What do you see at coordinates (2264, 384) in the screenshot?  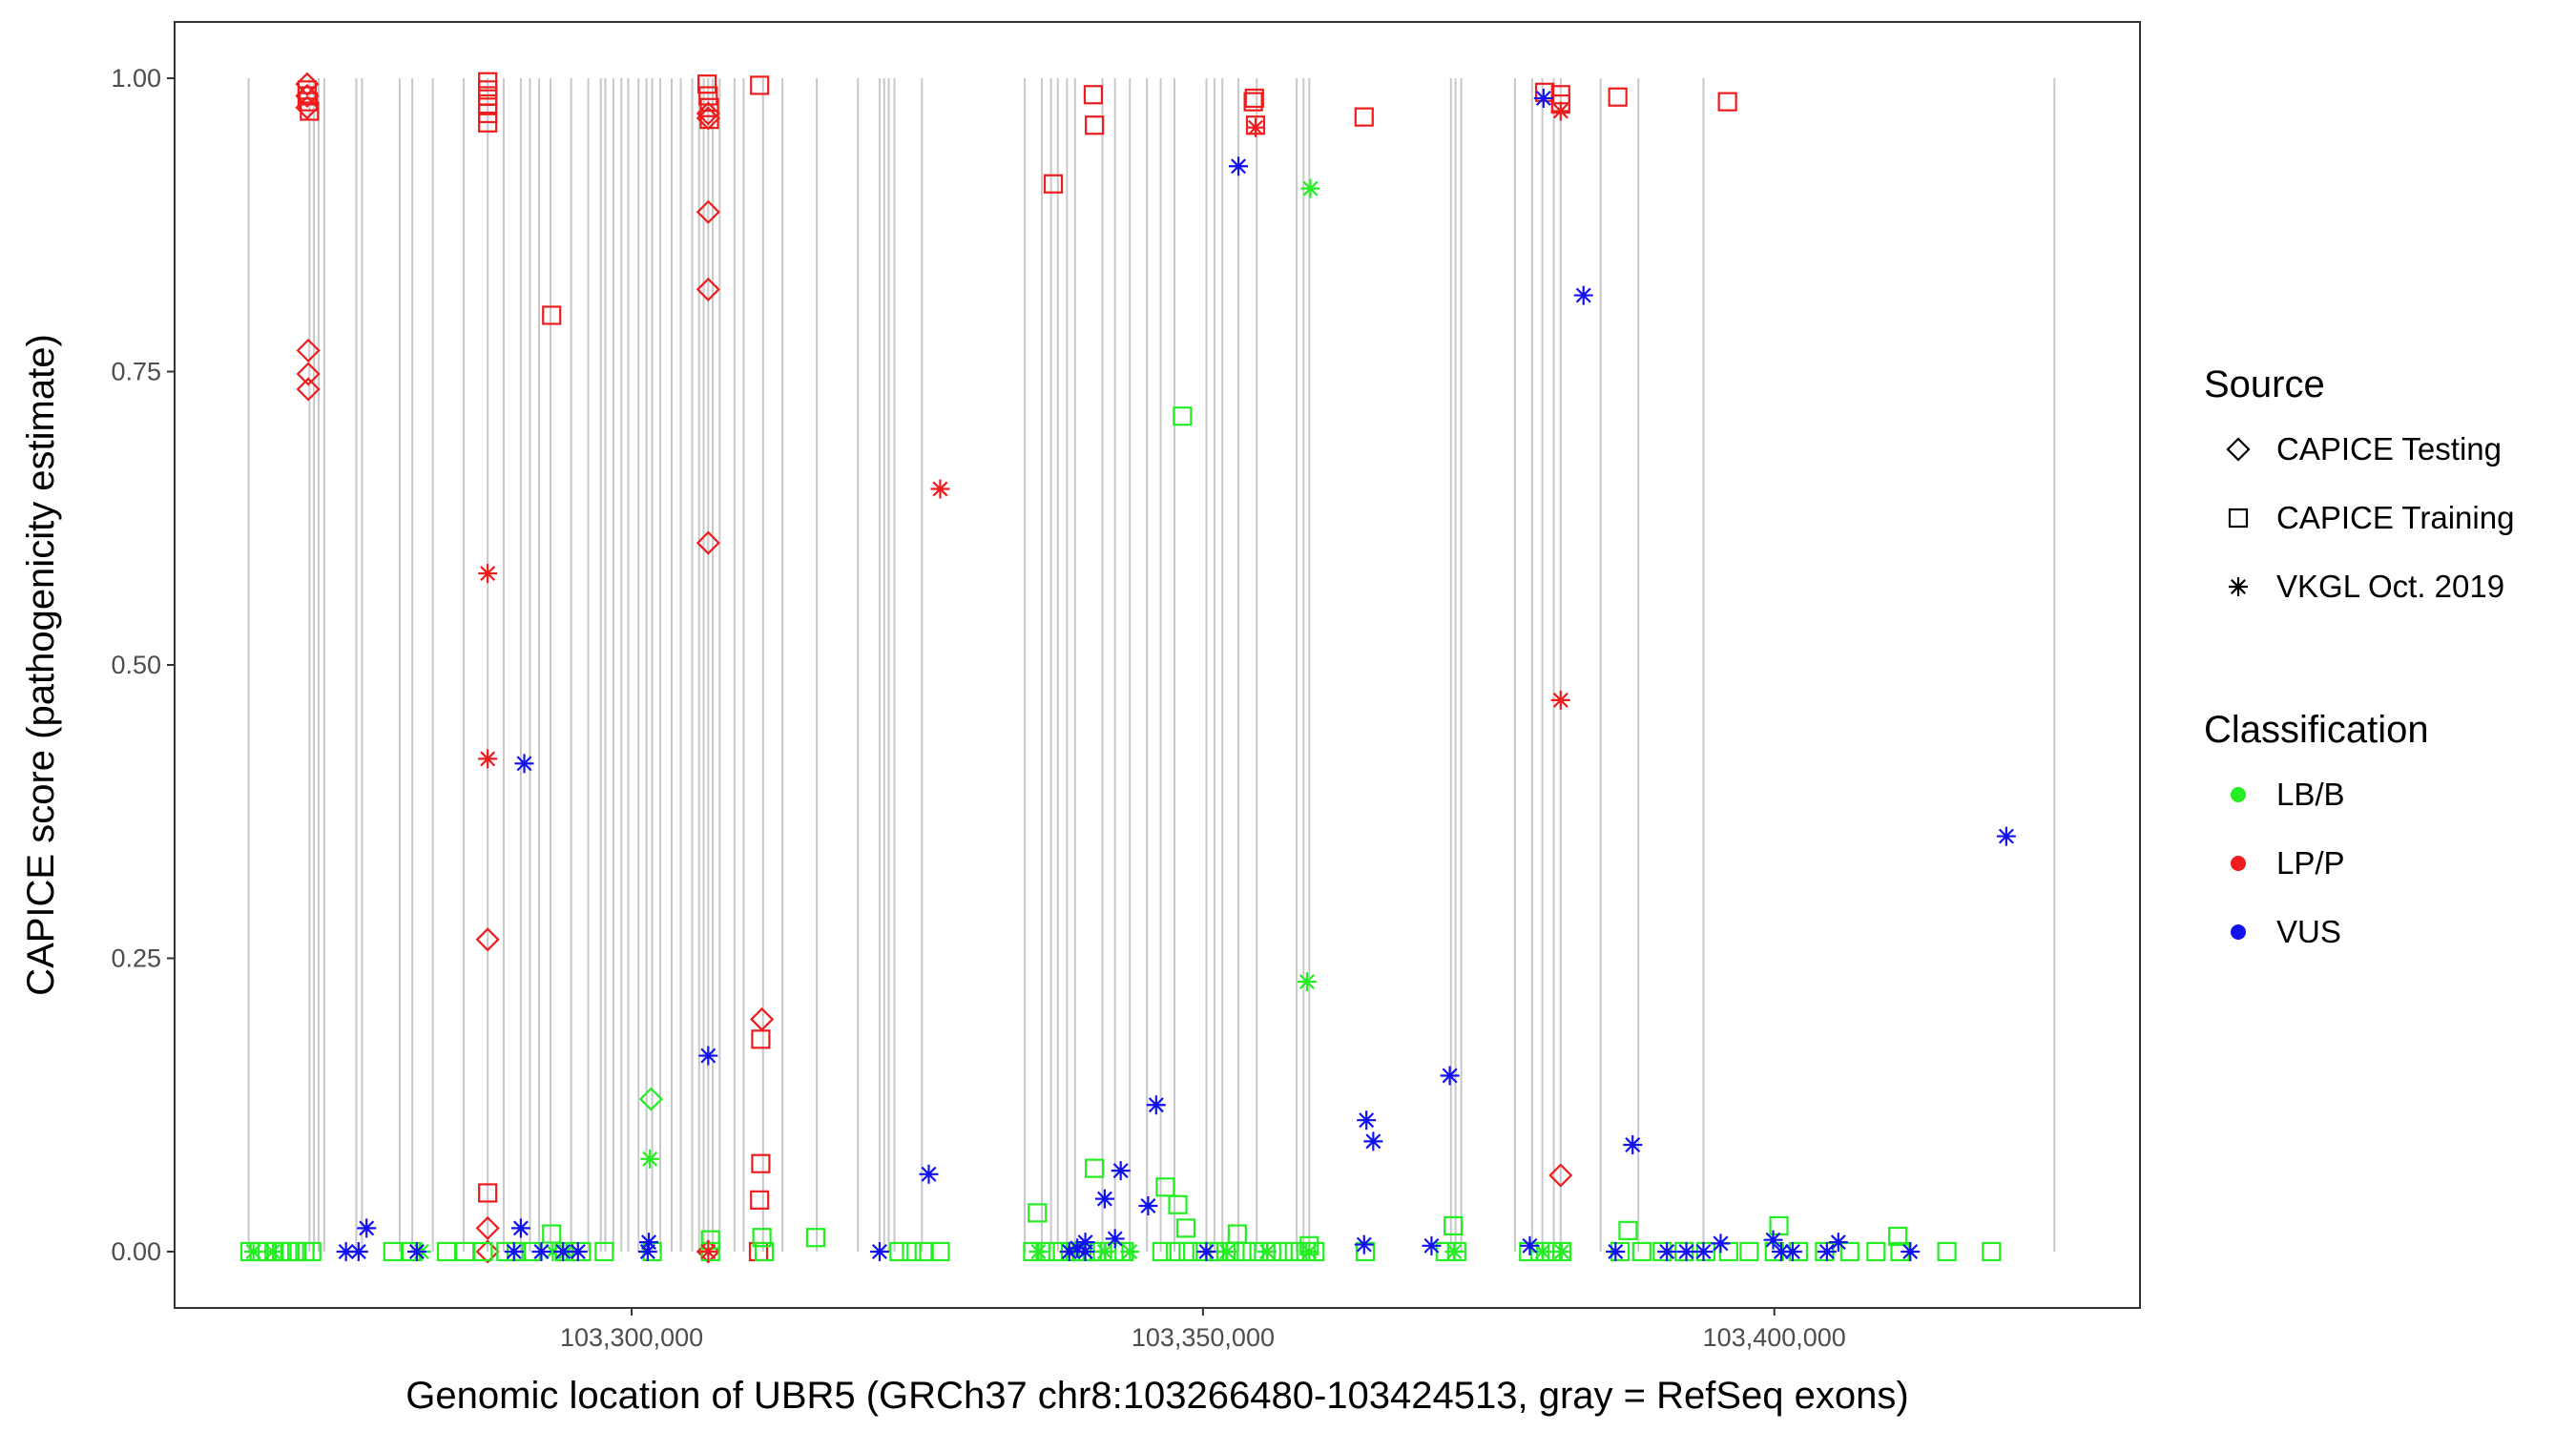 I see `legend-source-title: Source` at bounding box center [2264, 384].